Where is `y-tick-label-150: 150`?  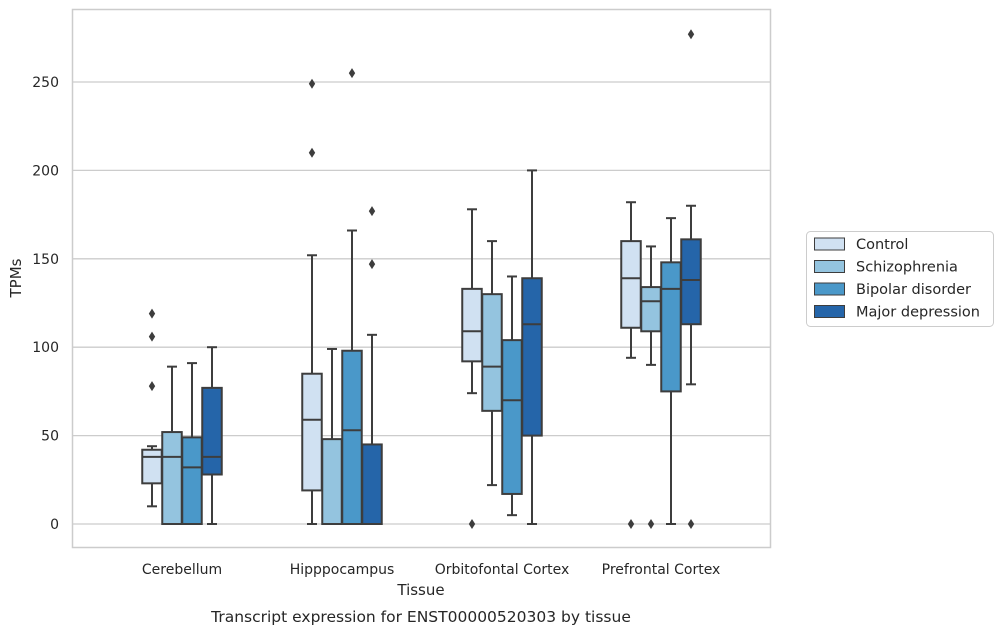
y-tick-label-150: 150 is located at coordinates (45, 260).